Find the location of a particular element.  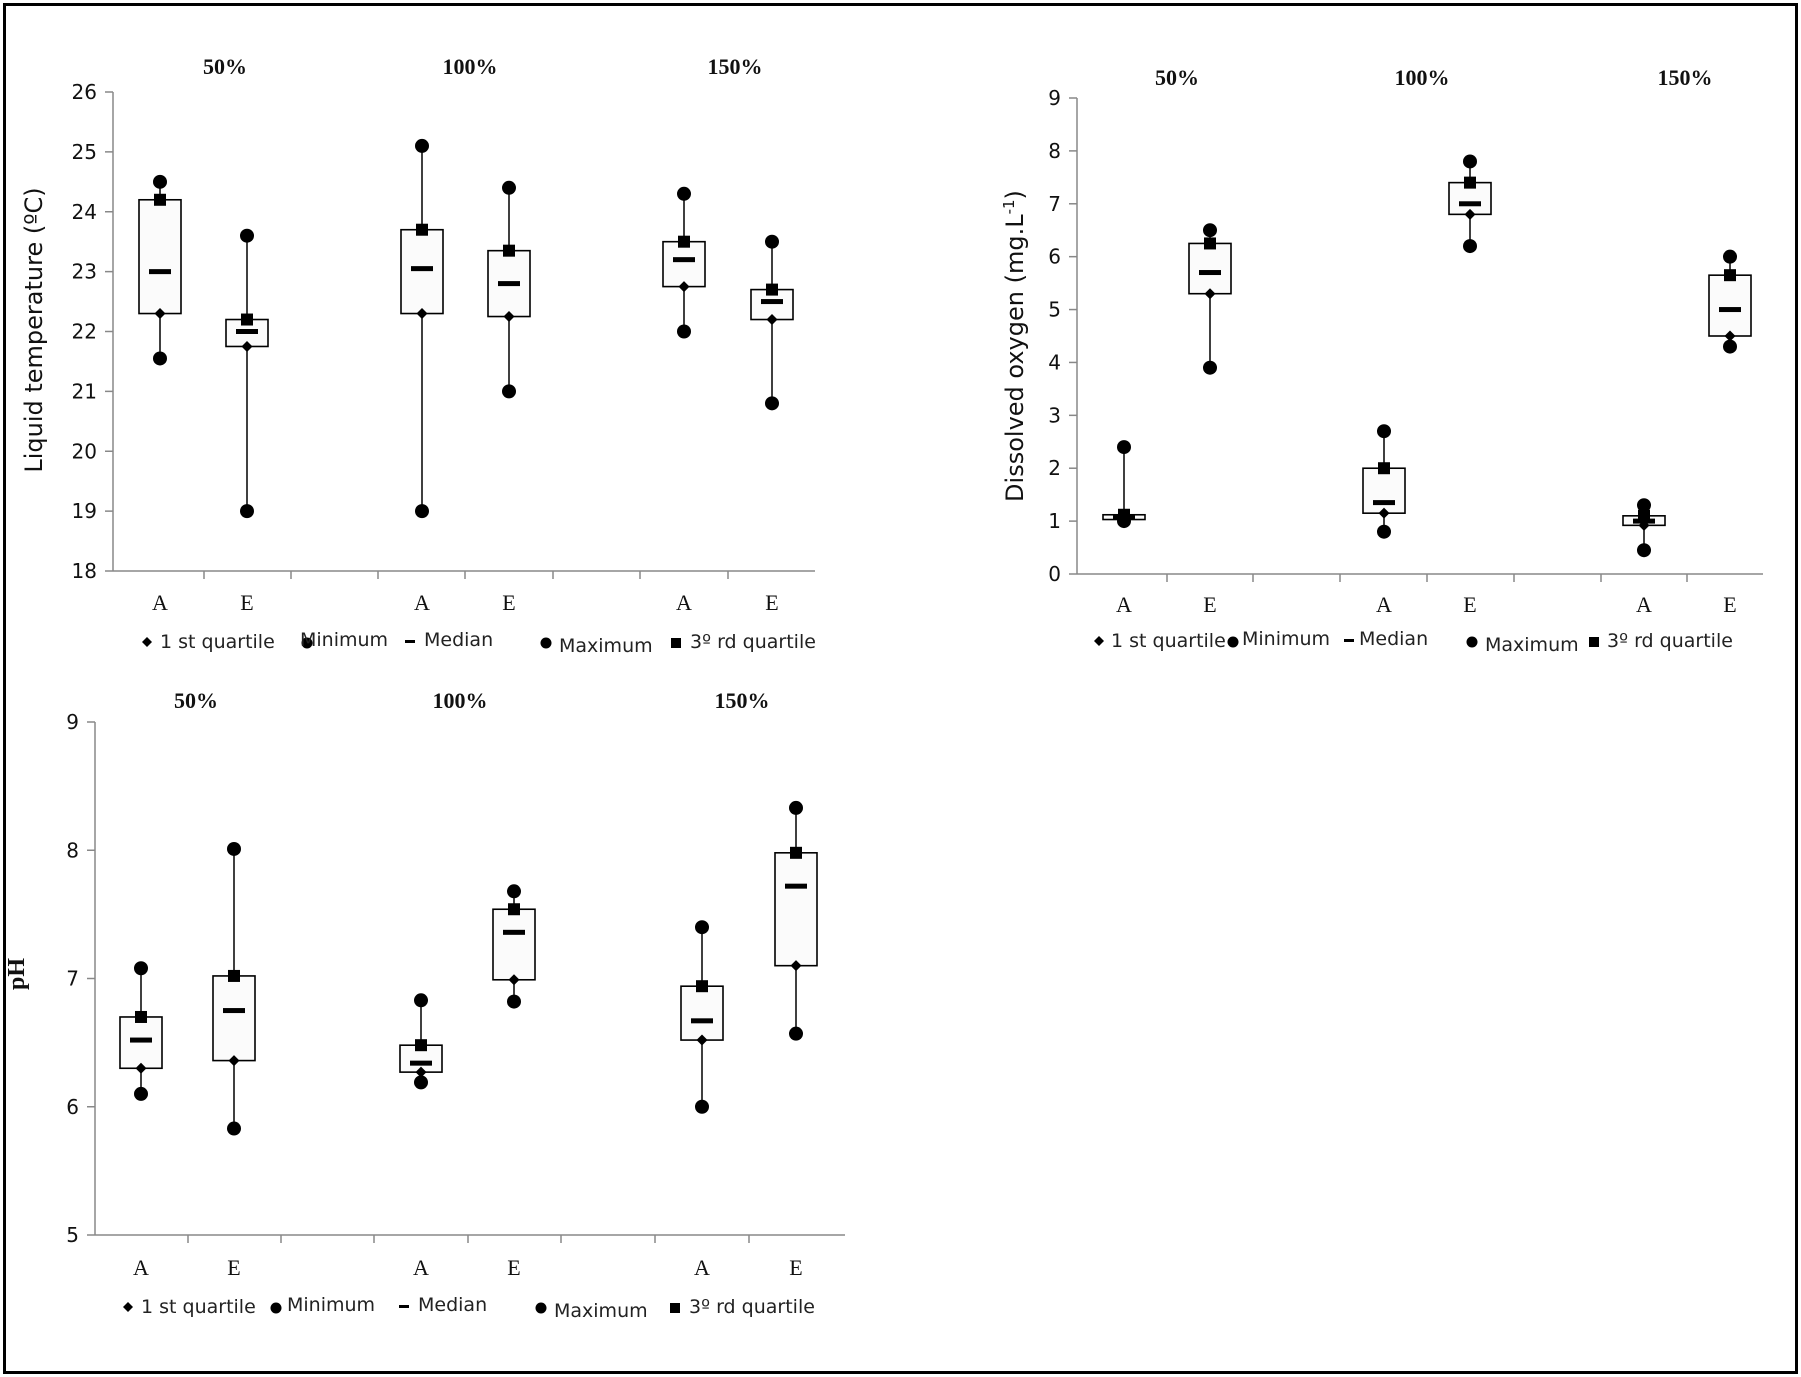

y-tick-label: 4 is located at coordinates (1054, 362).